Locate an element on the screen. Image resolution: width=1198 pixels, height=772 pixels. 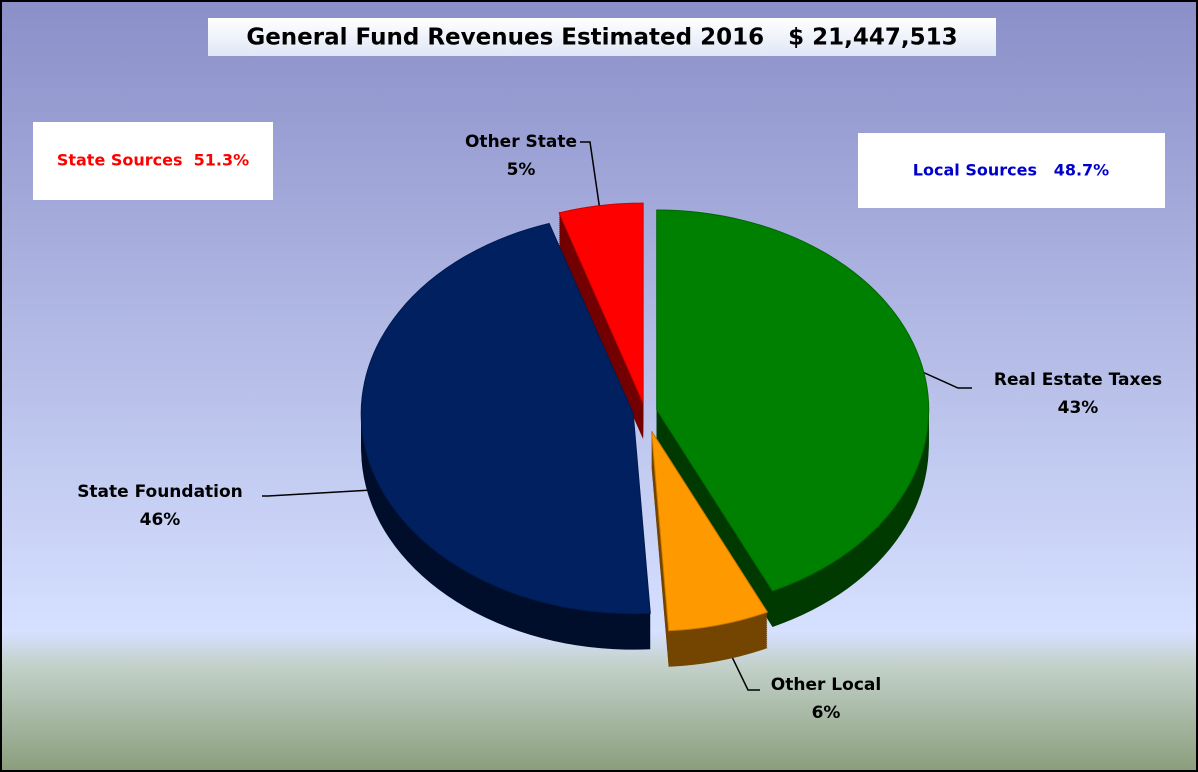
annotation: Local Sources 48.7% is located at coordinates (1011, 170).